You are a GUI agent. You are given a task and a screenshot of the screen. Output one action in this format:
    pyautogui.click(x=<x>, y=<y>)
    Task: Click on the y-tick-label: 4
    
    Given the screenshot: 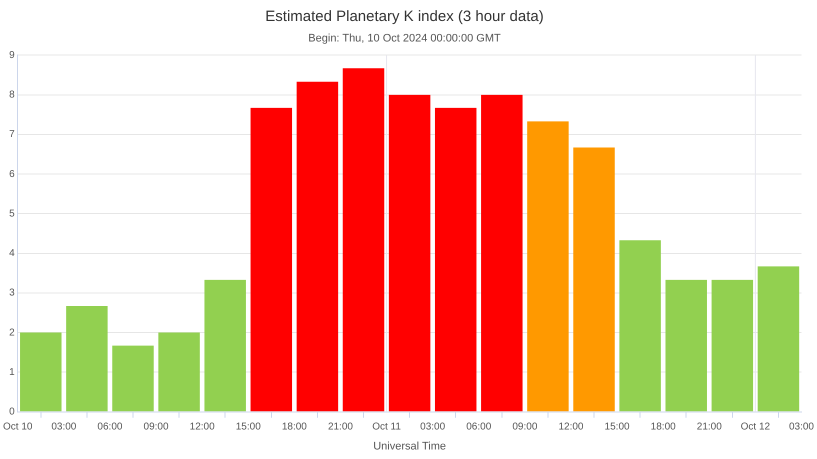 What is the action you would take?
    pyautogui.click(x=12, y=254)
    